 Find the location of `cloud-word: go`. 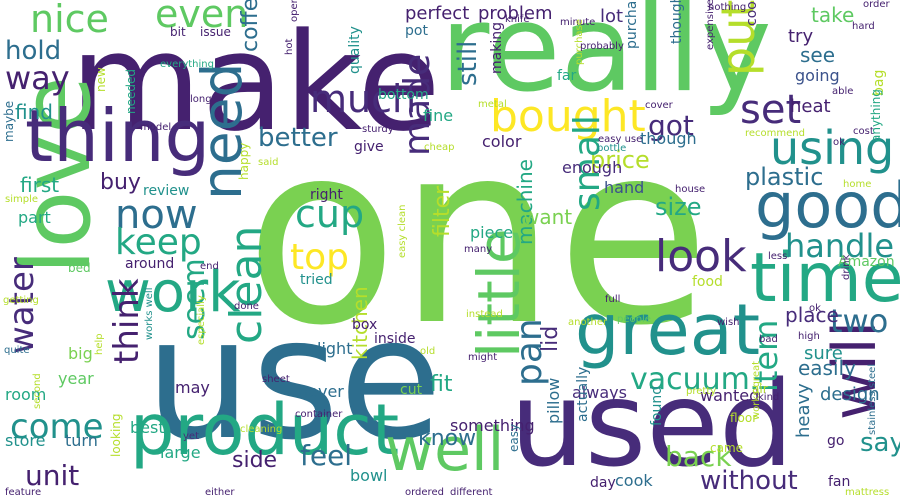

cloud-word: go is located at coordinates (836, 441).